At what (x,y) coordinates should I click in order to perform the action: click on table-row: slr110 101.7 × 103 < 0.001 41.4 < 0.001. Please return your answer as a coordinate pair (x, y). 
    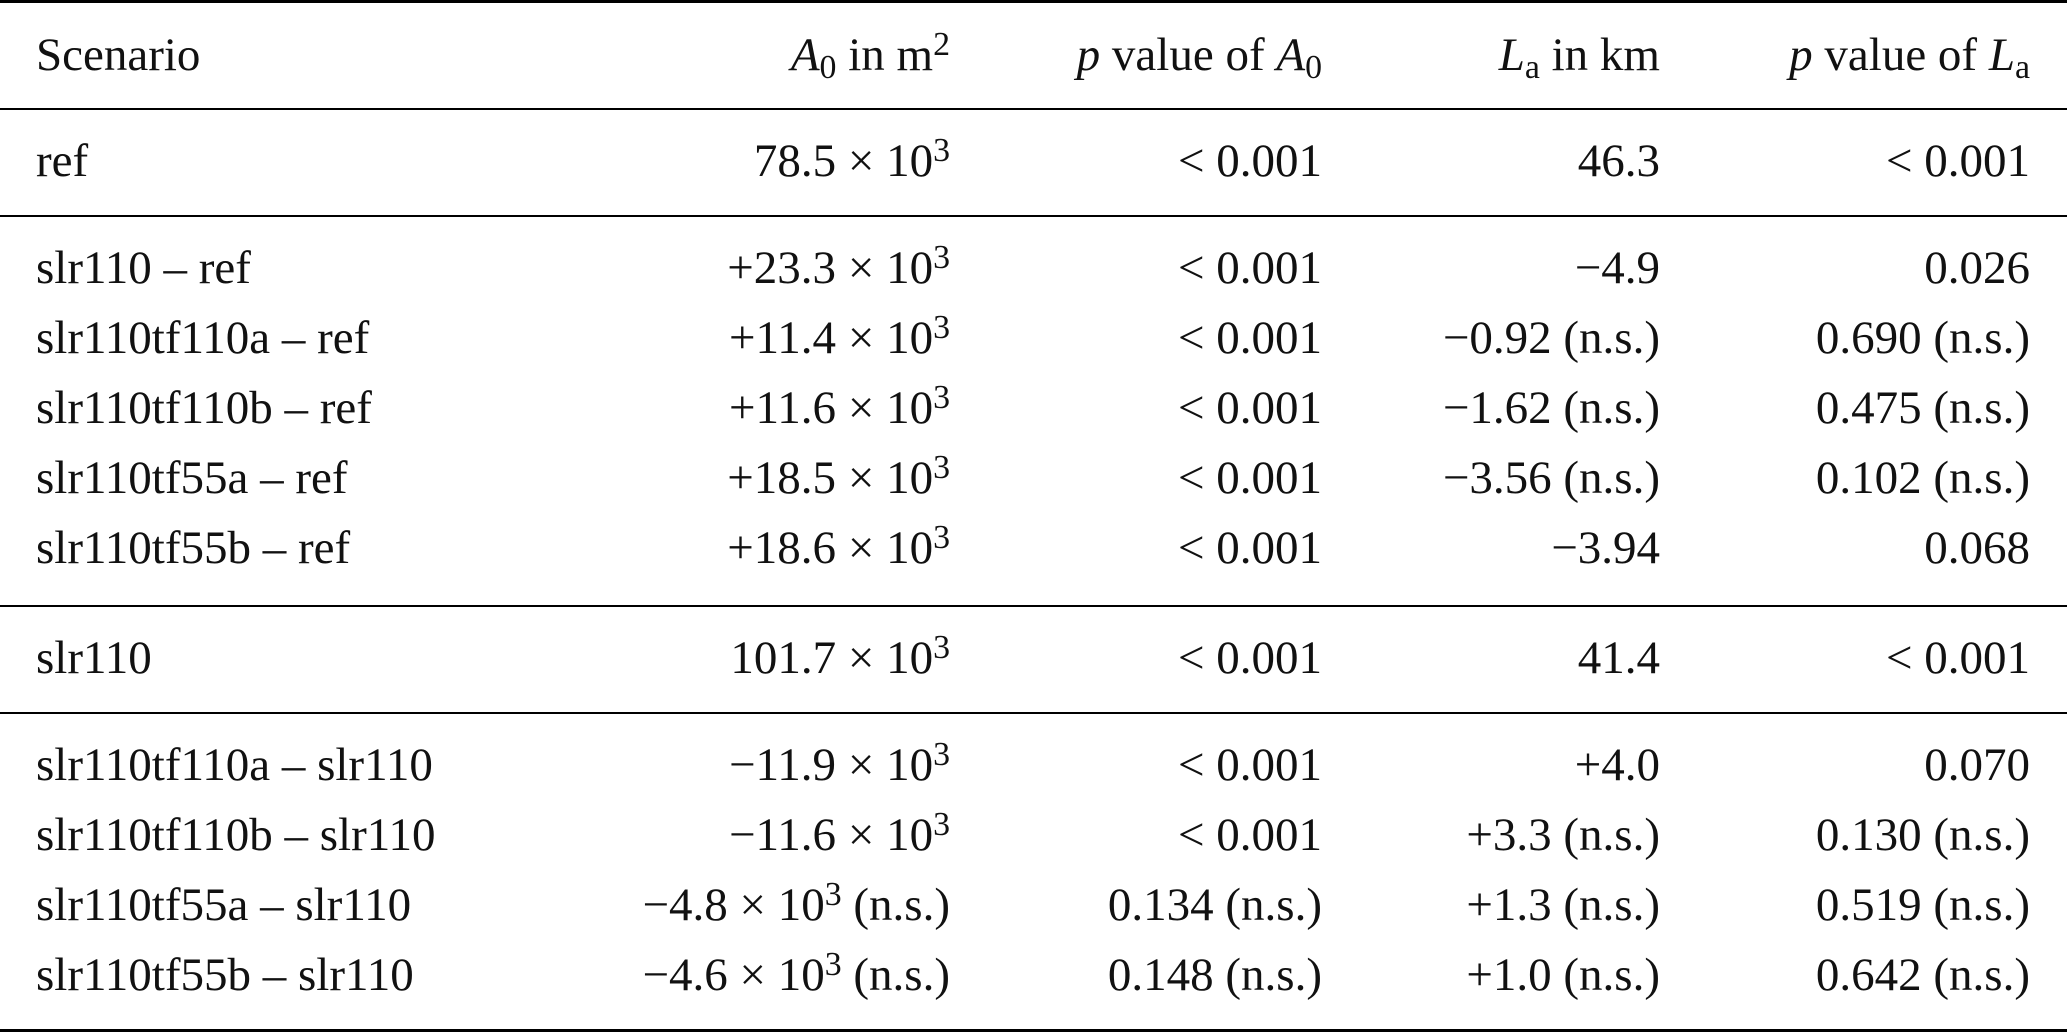
    Looking at the image, I should click on (1033, 658).